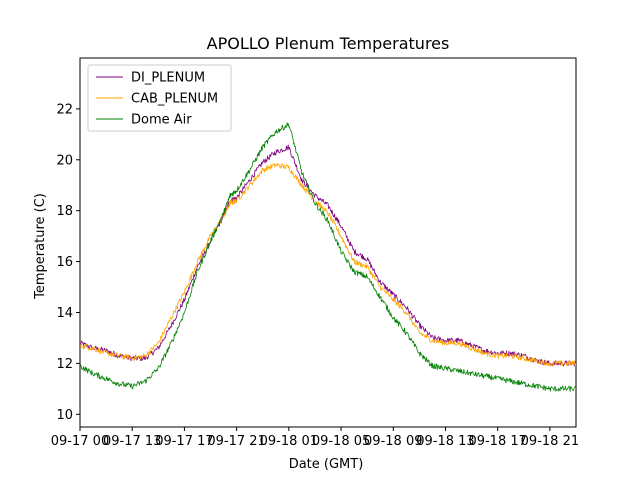  I want to click on x-tick-label-6: 09-18 09, so click(393, 441).